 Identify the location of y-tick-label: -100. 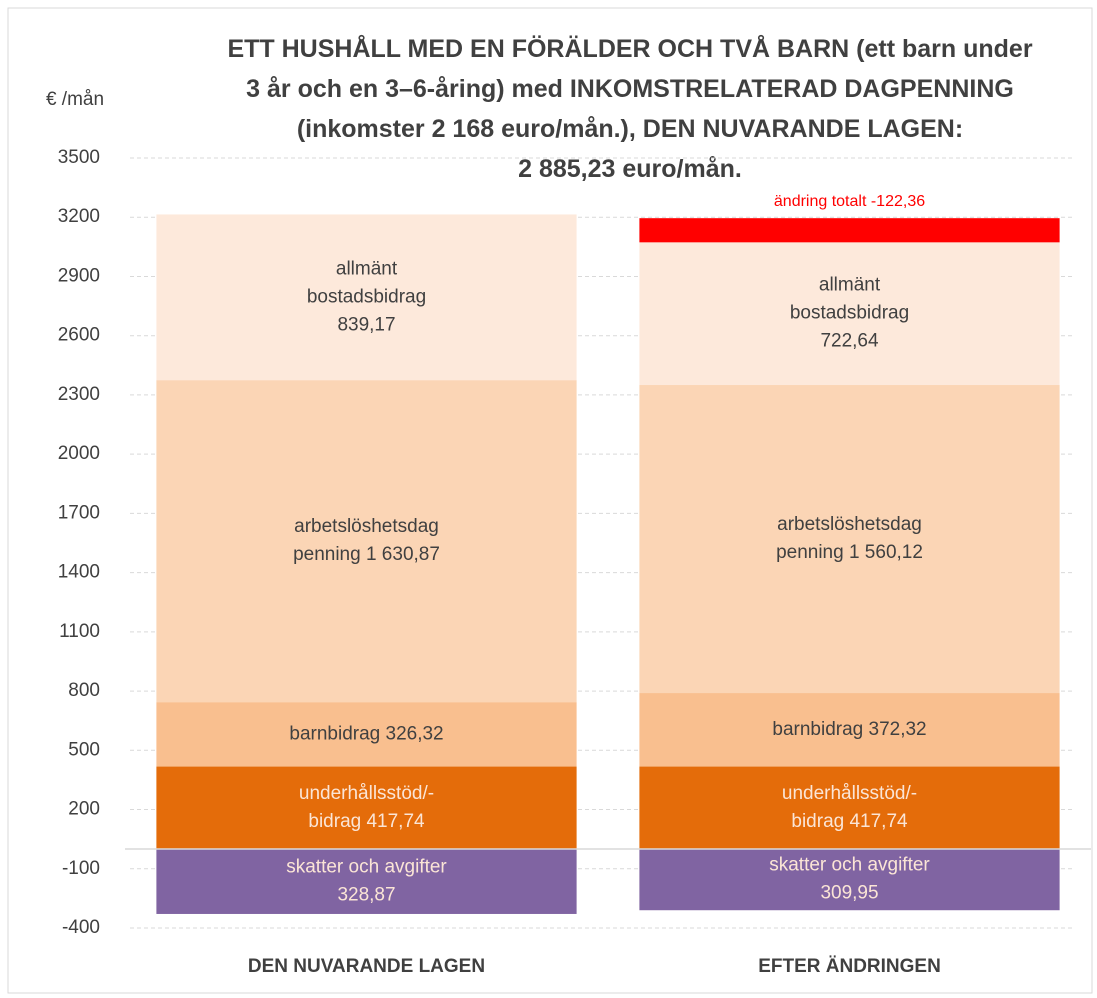
(81, 868).